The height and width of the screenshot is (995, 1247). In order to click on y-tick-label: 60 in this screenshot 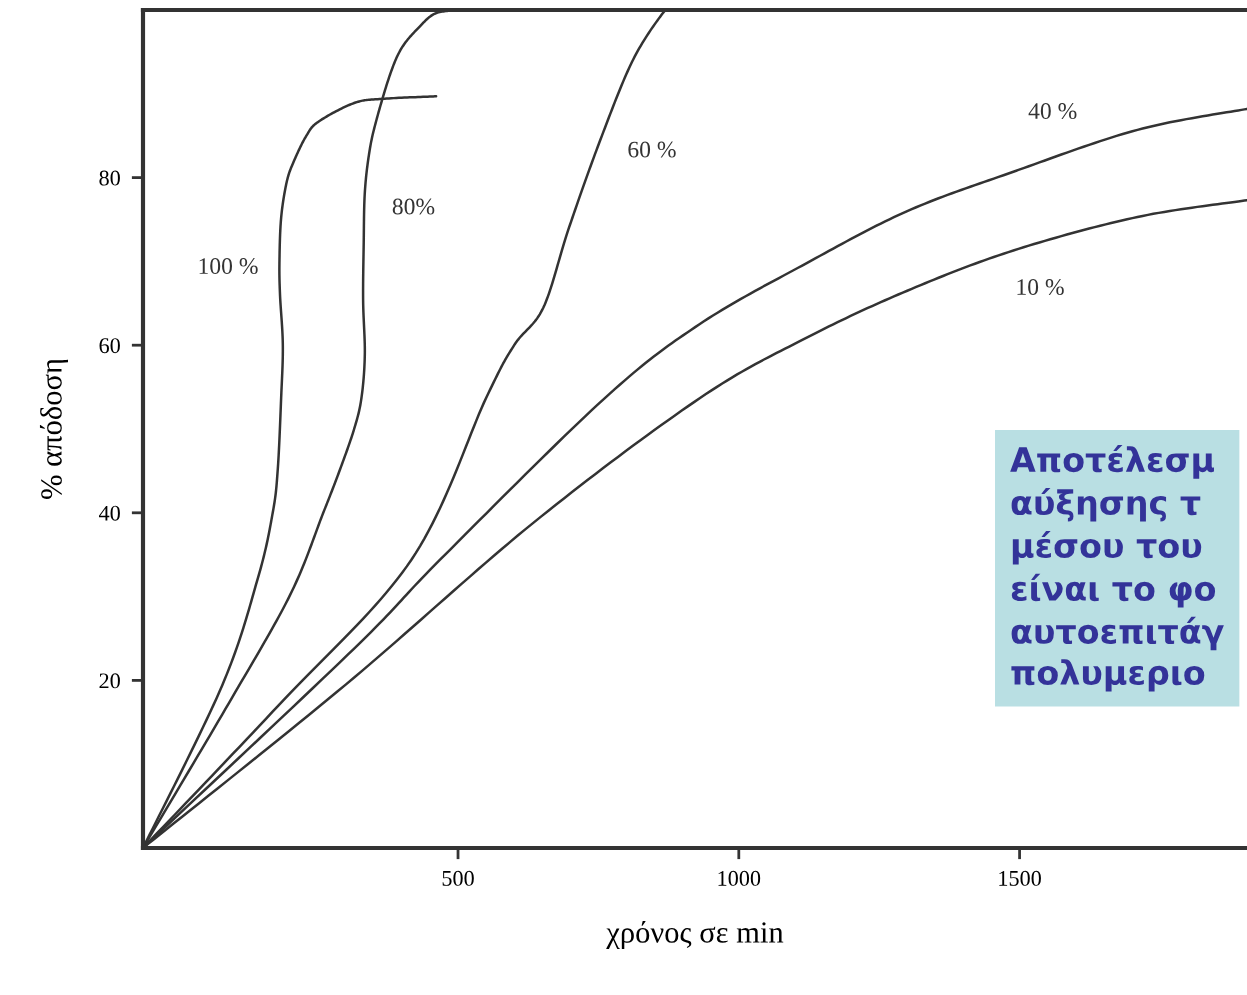, I will do `click(109, 346)`.